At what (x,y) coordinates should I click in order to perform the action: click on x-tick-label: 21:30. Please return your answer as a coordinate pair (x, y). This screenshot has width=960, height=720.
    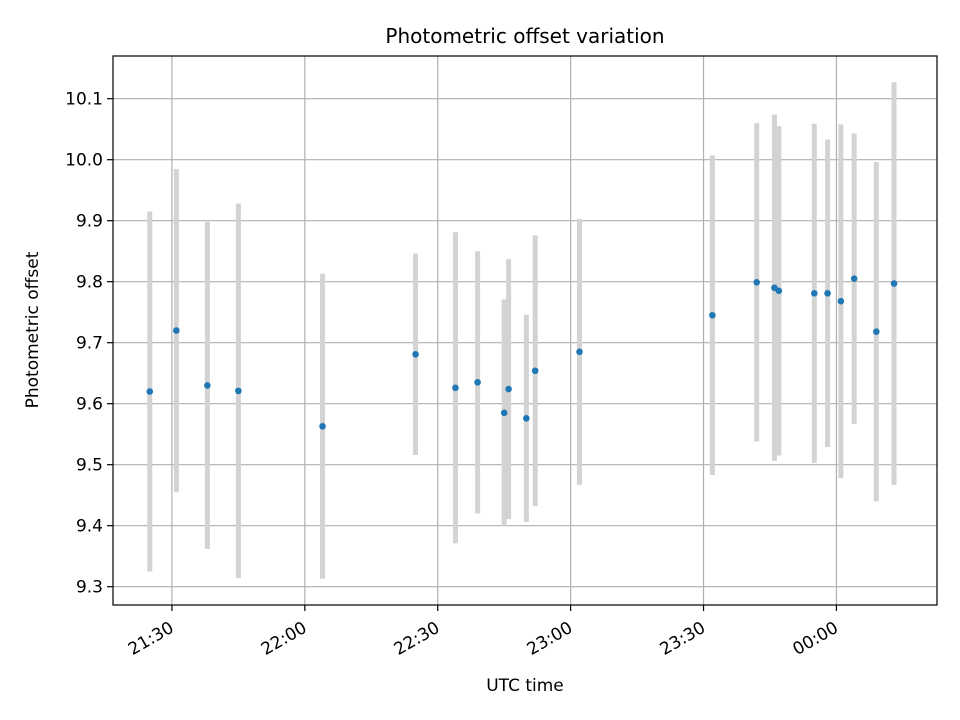
    Looking at the image, I should click on (151, 639).